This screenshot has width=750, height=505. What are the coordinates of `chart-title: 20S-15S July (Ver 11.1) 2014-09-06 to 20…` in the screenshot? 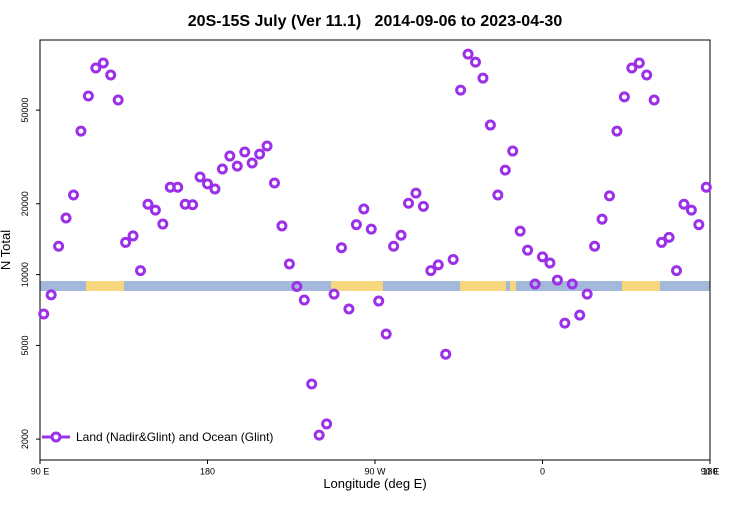 It's located at (375, 21).